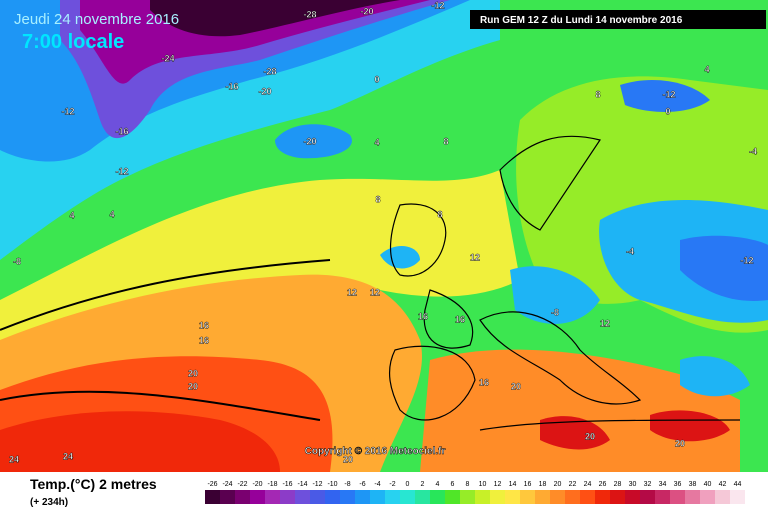  I want to click on scale-label: -4, so click(377, 484).